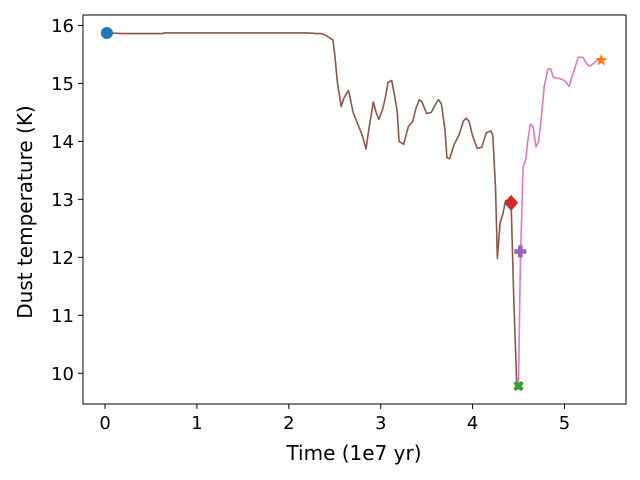 Image resolution: width=640 pixels, height=480 pixels. I want to click on y-tick-label: 16, so click(62, 26).